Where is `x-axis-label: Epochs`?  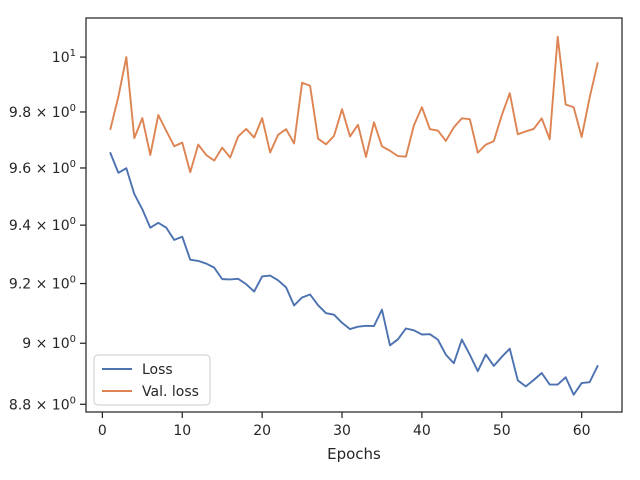 x-axis-label: Epochs is located at coordinates (354, 454).